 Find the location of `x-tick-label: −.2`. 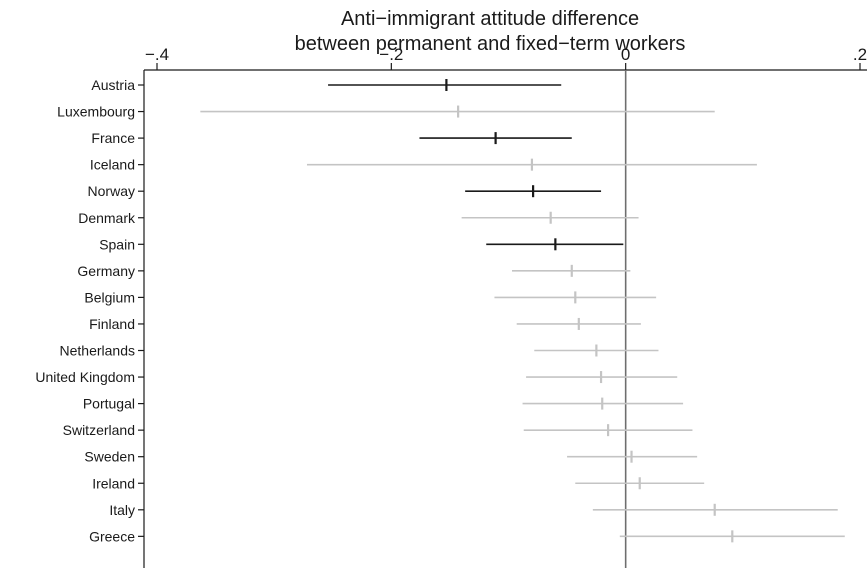

x-tick-label: −.2 is located at coordinates (391, 54).